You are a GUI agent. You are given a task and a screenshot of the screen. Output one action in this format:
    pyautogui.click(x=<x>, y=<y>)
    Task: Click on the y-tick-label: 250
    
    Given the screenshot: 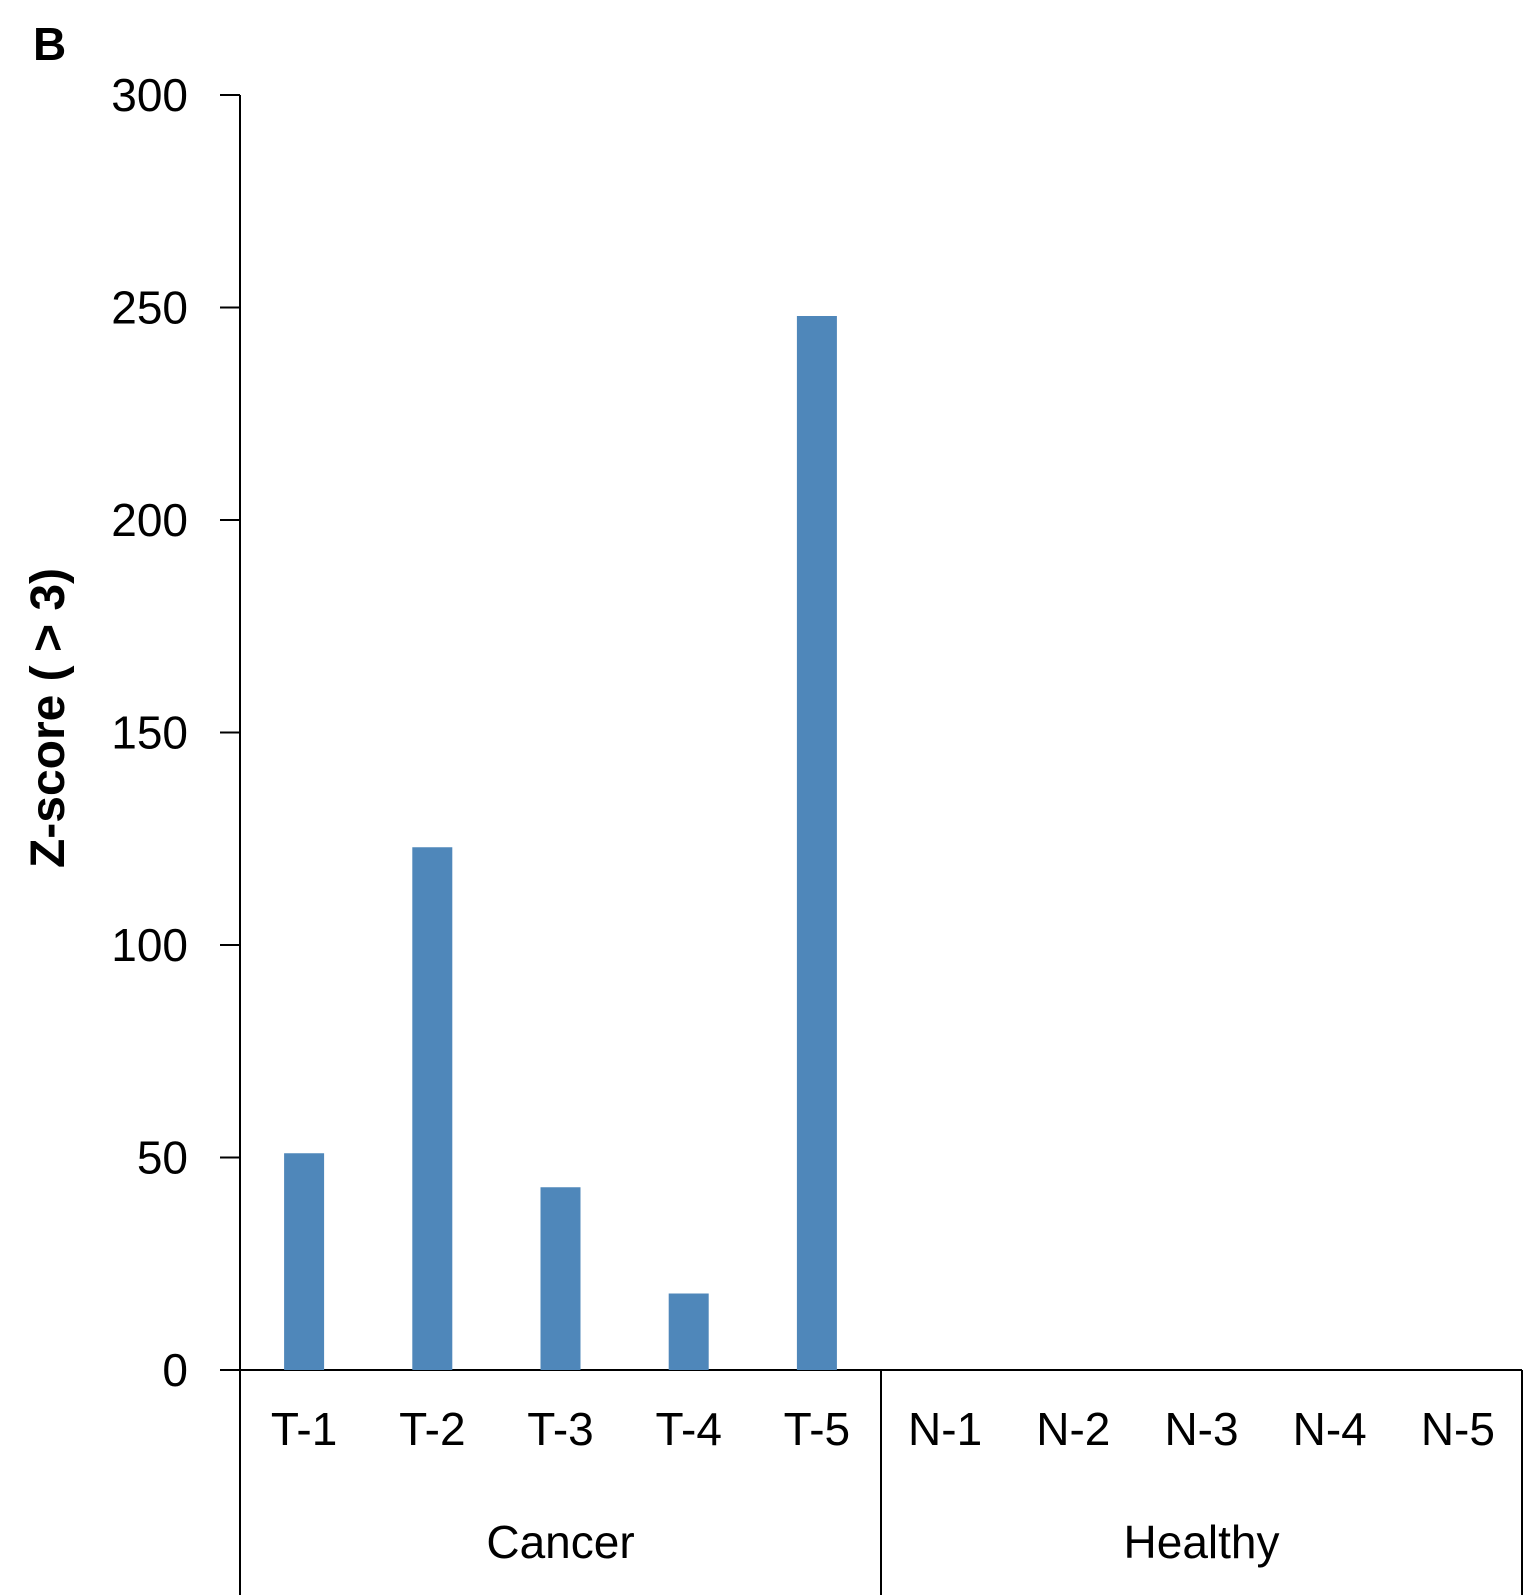 What is the action you would take?
    pyautogui.click(x=149, y=308)
    